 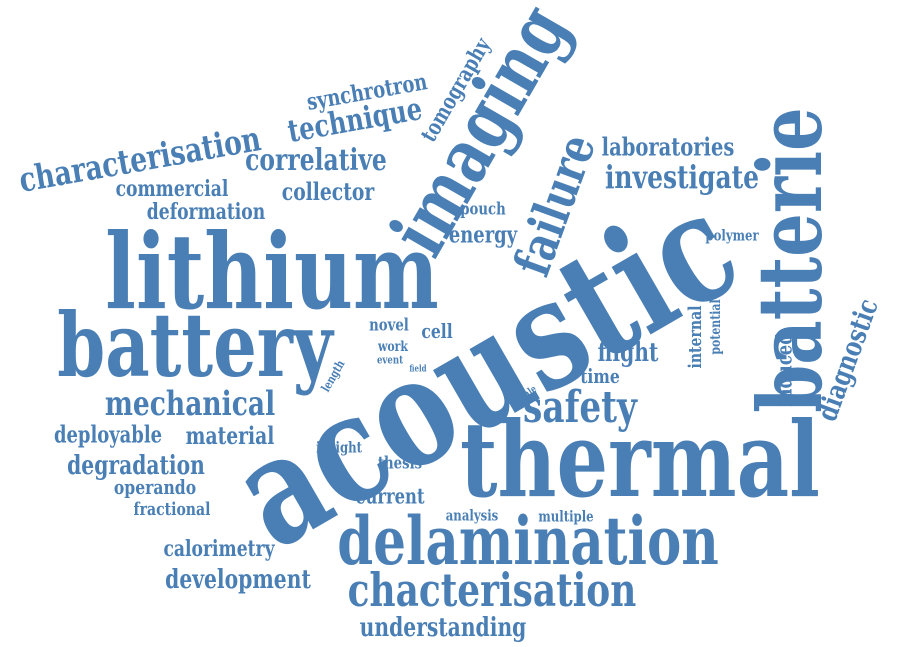 What do you see at coordinates (668, 147) in the screenshot?
I see `word-laboratories: laboratories` at bounding box center [668, 147].